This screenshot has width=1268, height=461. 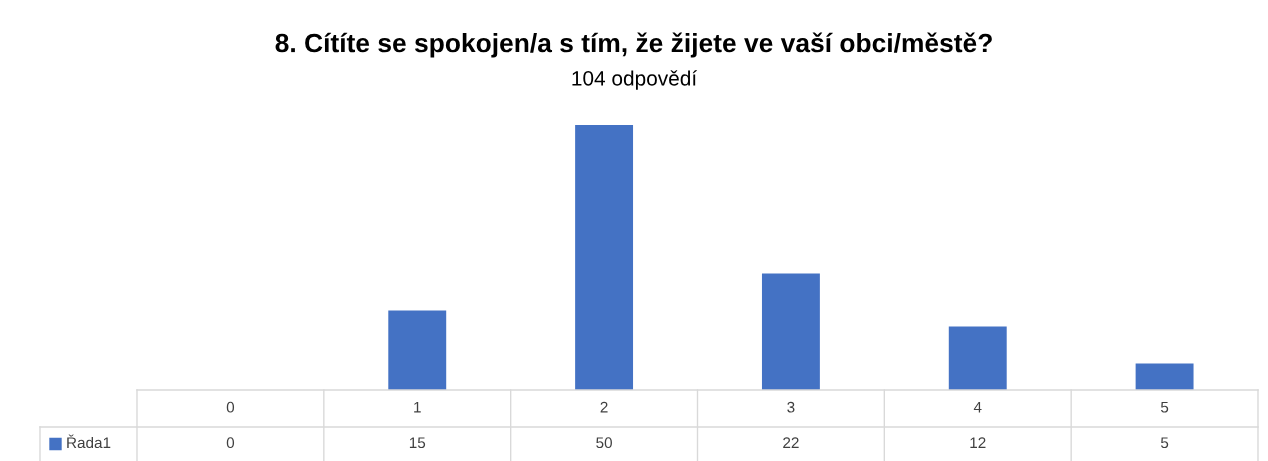 I want to click on x-tick-label: 3, so click(x=791, y=407).